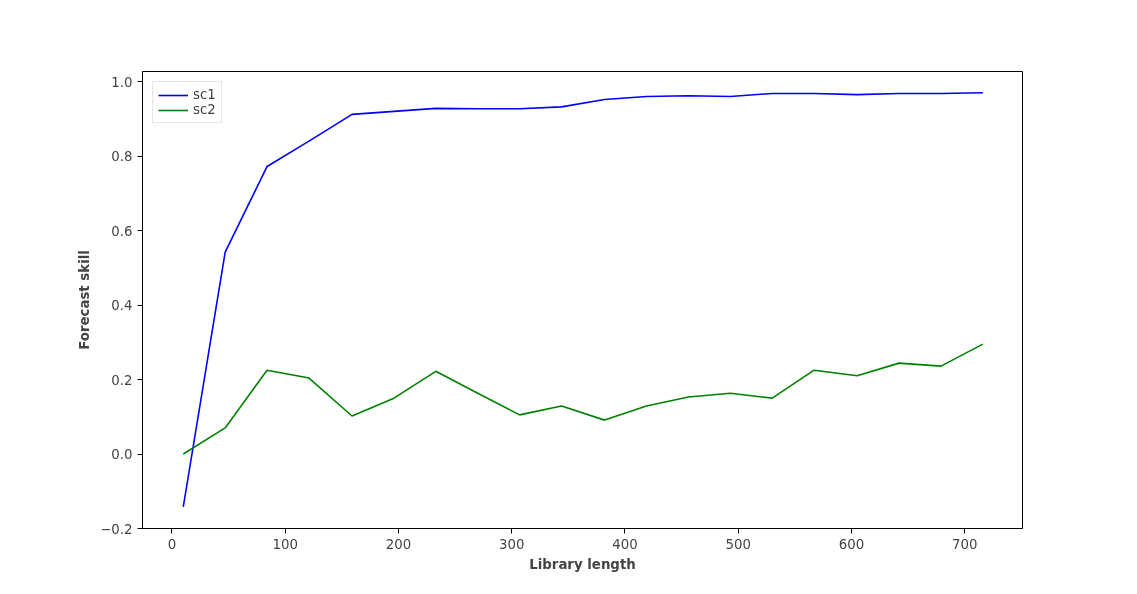  What do you see at coordinates (398, 544) in the screenshot?
I see `x-tick-label: 200` at bounding box center [398, 544].